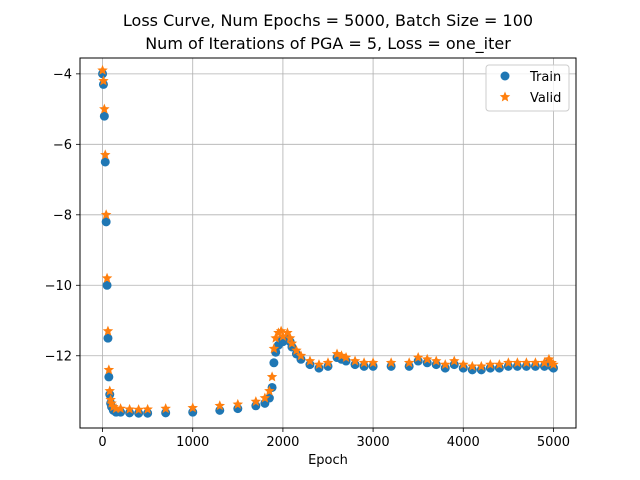 The width and height of the screenshot is (640, 480). I want to click on legend: Train Valid, so click(527, 88).